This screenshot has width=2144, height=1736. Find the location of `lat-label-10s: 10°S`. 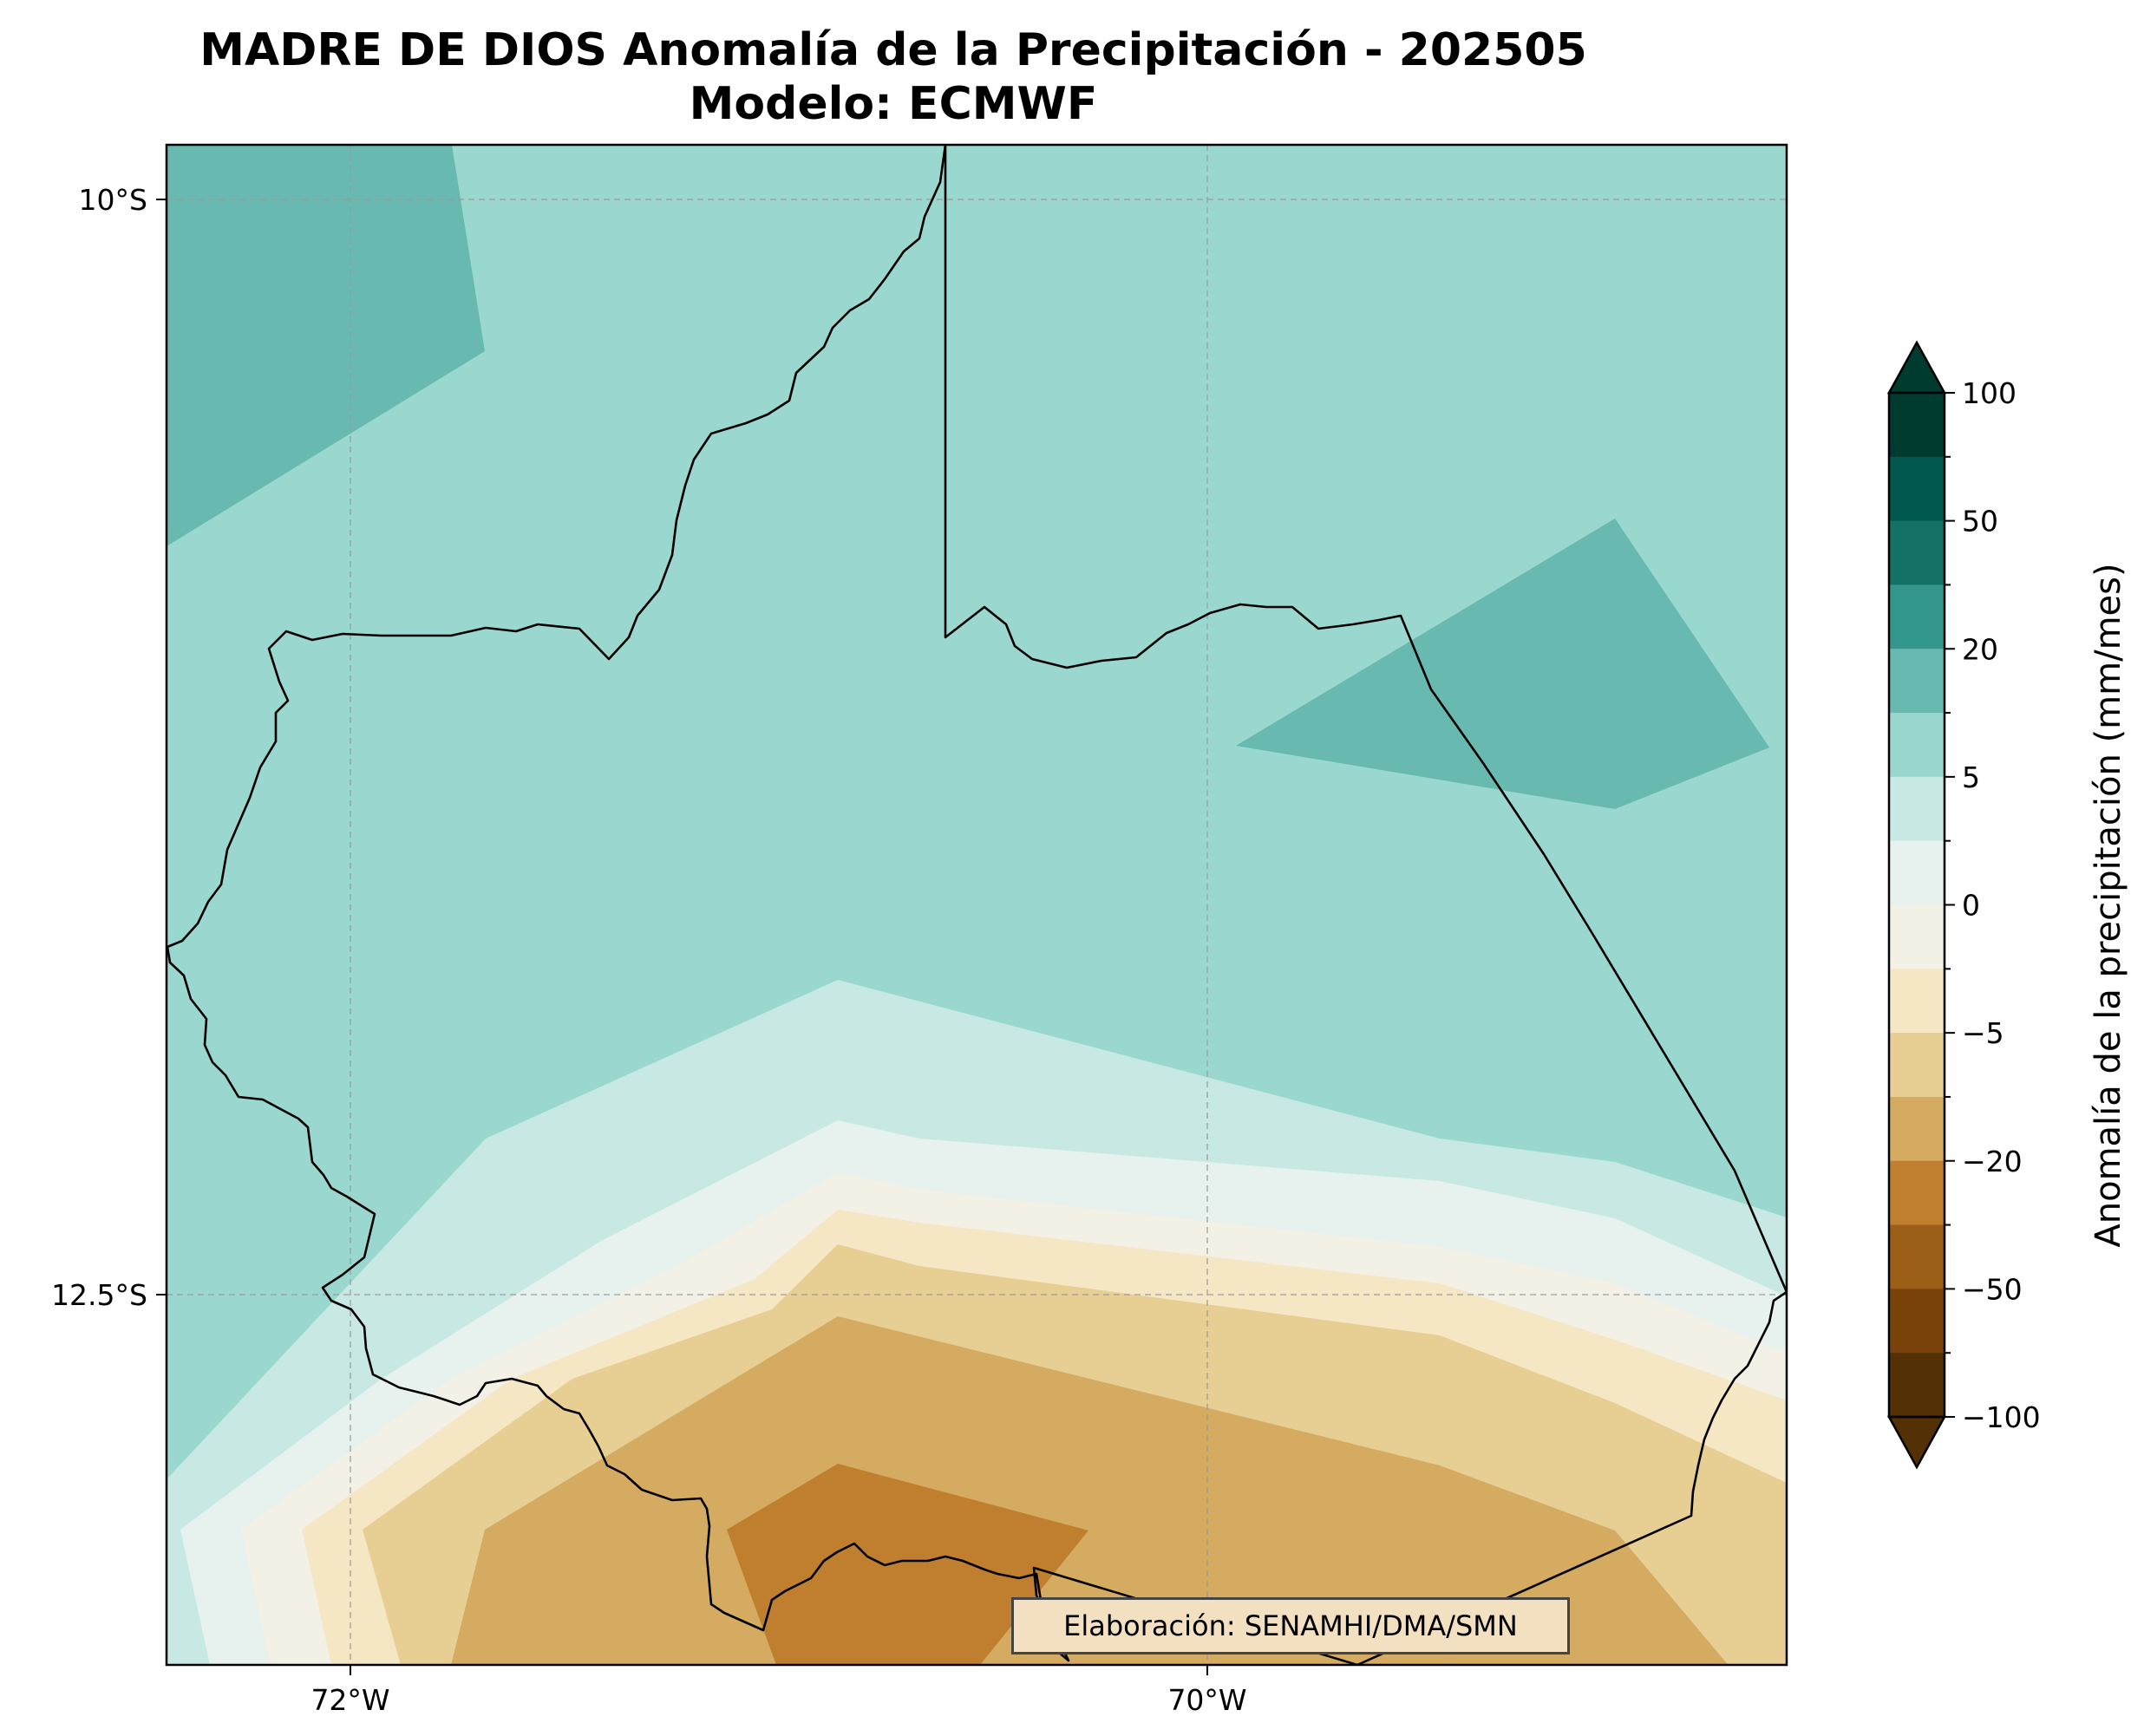

lat-label-10s: 10°S is located at coordinates (113, 200).